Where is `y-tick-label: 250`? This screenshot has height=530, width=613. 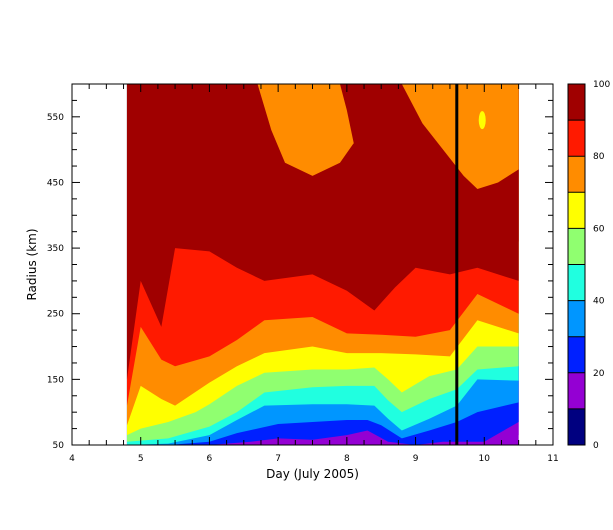 y-tick-label: 250 is located at coordinates (55, 315).